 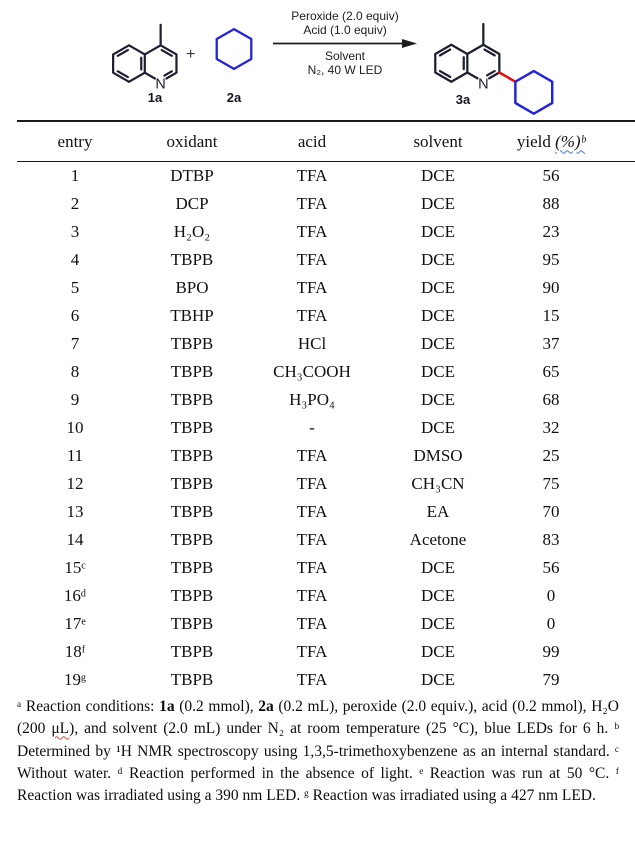 What do you see at coordinates (192, 141) in the screenshot?
I see `col-header-oxidant: oxidant` at bounding box center [192, 141].